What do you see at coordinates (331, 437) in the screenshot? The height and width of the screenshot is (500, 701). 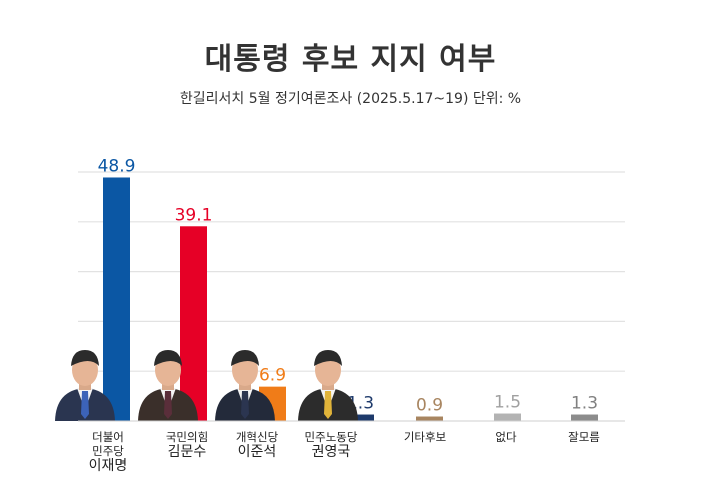 I see `category-label: 민주노동당` at bounding box center [331, 437].